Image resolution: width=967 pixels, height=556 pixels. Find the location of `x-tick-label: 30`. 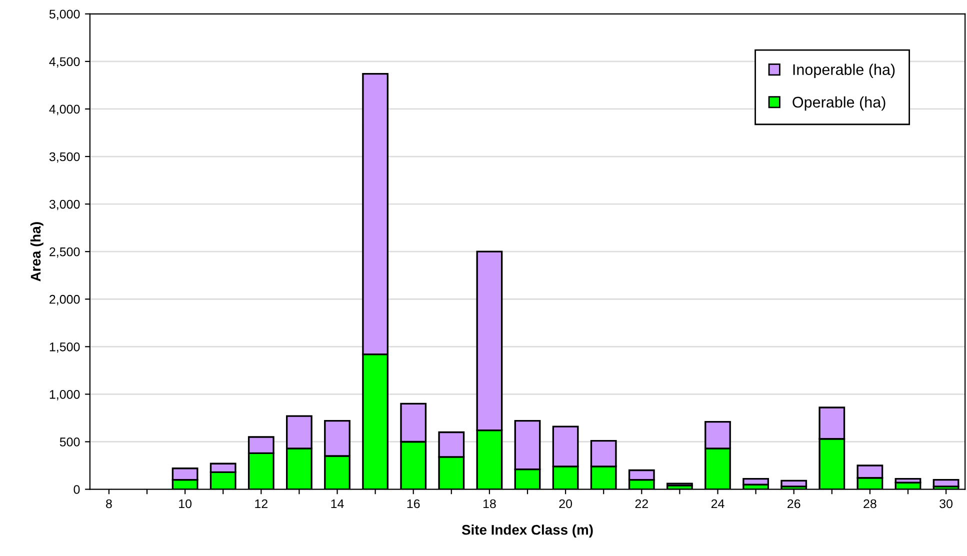

x-tick-label: 30 is located at coordinates (946, 503).